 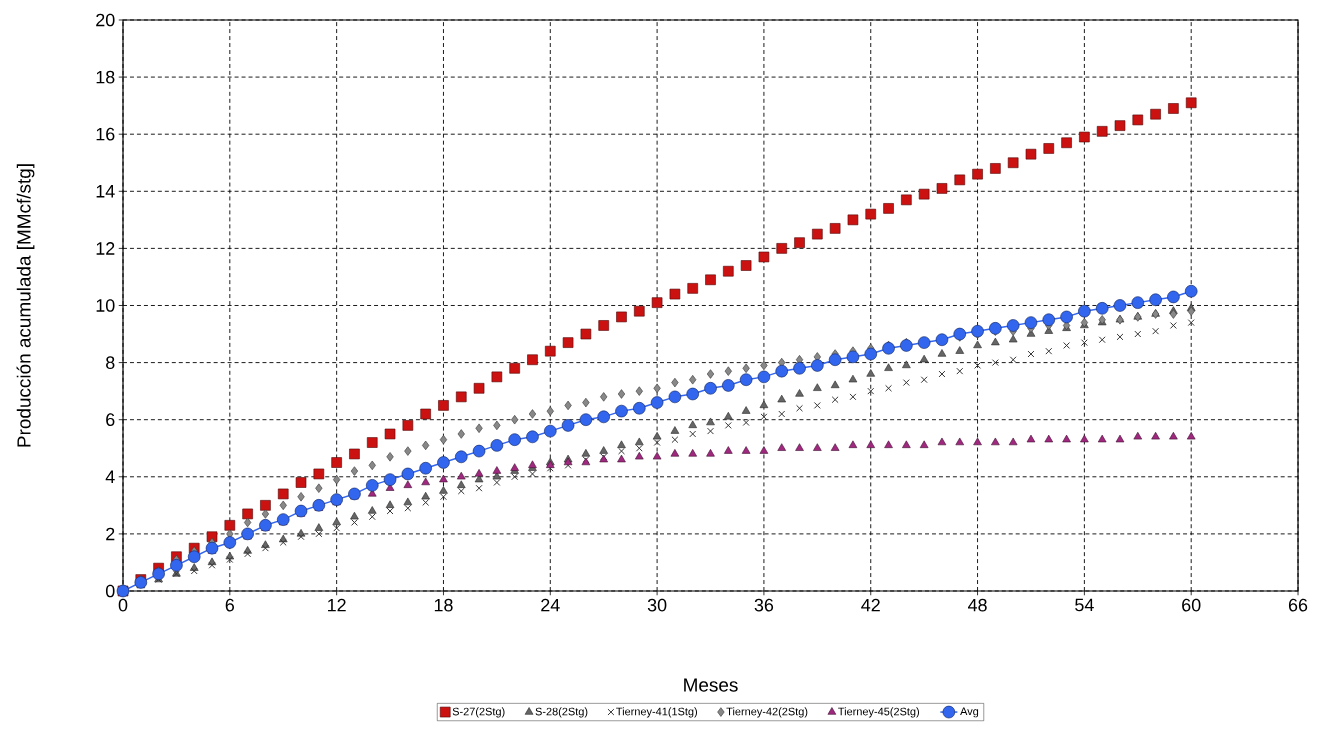 What do you see at coordinates (656, 712) in the screenshot?
I see `legend-label: Tierney-41(1Stg)` at bounding box center [656, 712].